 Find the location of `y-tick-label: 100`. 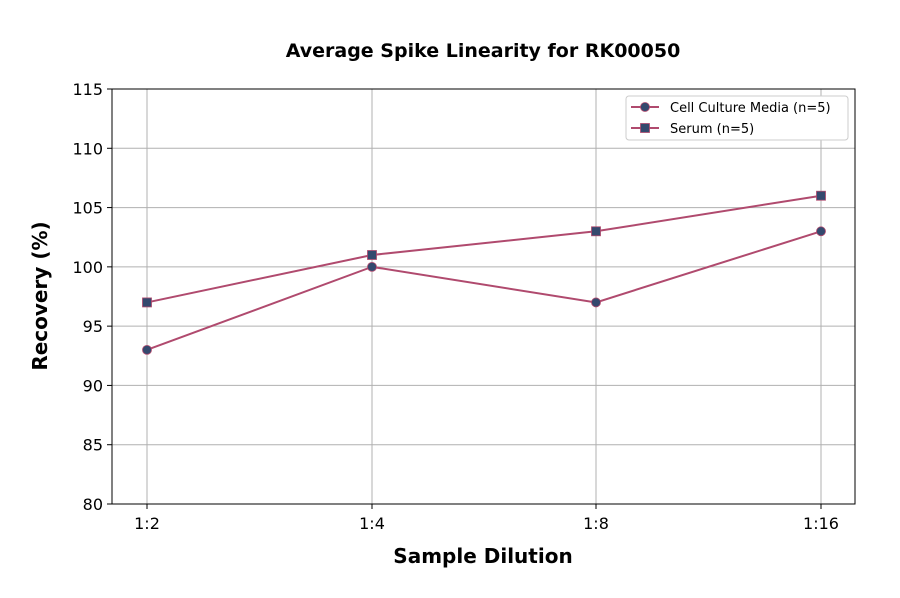

y-tick-label: 100 is located at coordinates (87, 267).